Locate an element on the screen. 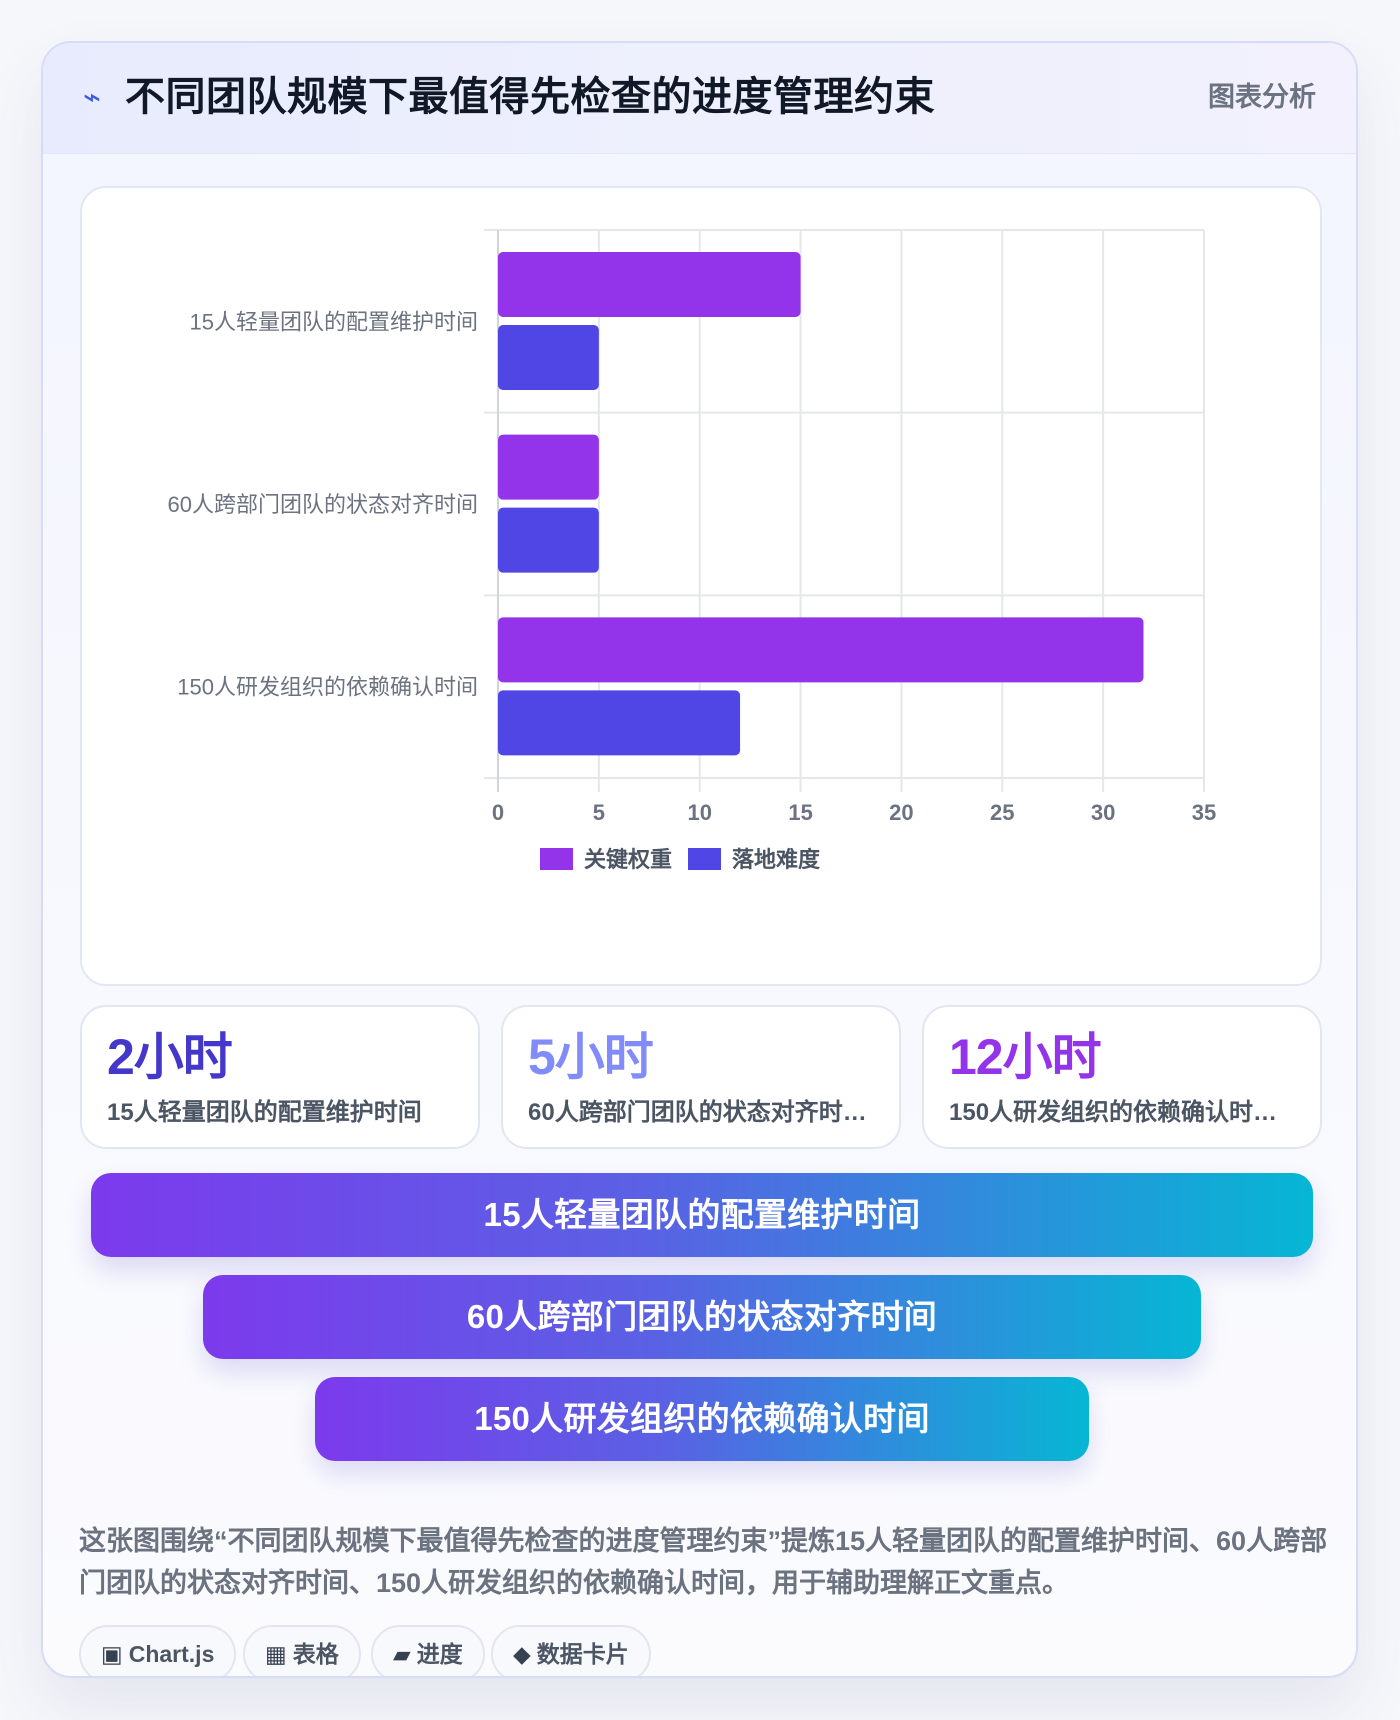  legend-label: 关键权重 is located at coordinates (628, 859).